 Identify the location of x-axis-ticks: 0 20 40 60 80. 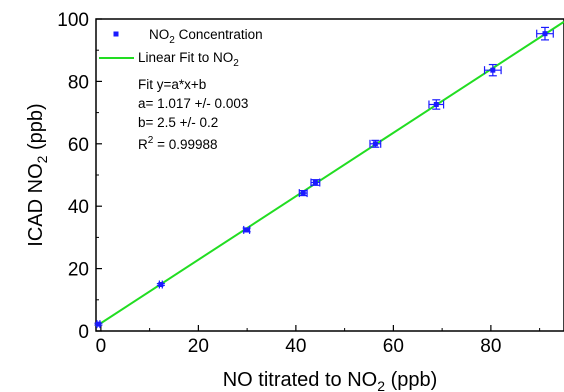
(318, 341).